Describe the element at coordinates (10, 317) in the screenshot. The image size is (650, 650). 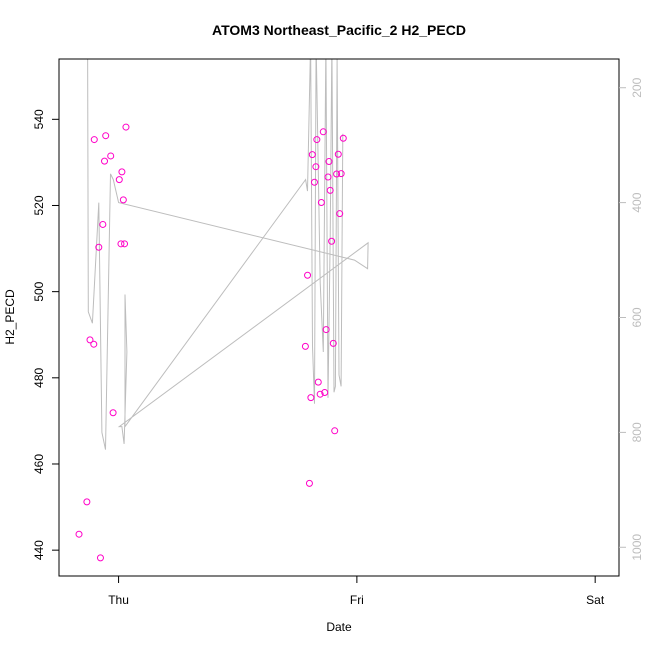
I see `y-axis-label: H2_PECD` at that location.